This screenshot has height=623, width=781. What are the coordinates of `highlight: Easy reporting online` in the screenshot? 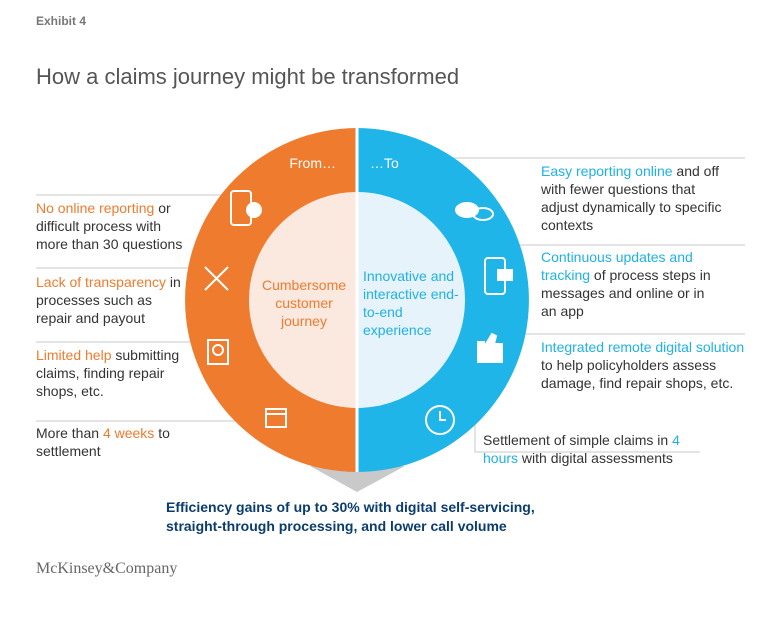 It's located at (607, 171).